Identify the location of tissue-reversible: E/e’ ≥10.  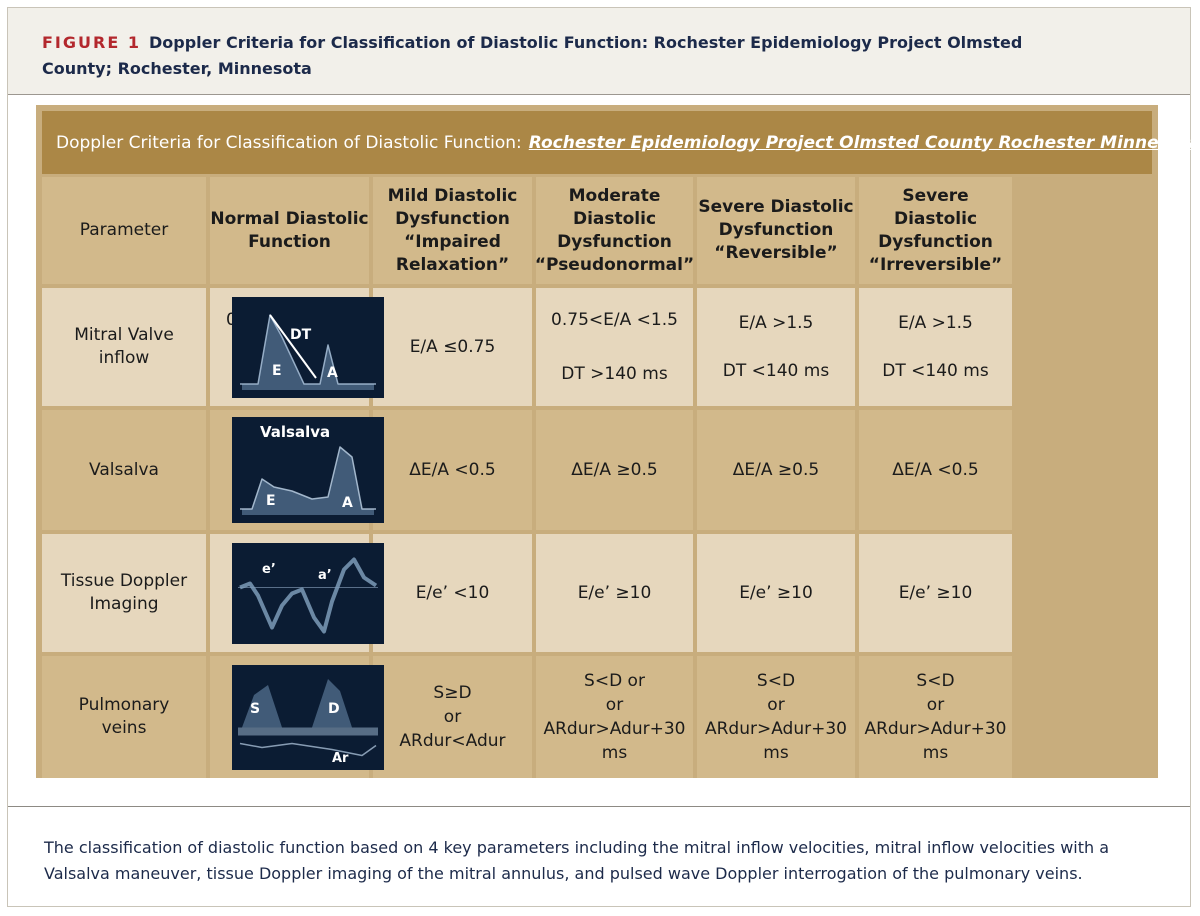
(776, 593).